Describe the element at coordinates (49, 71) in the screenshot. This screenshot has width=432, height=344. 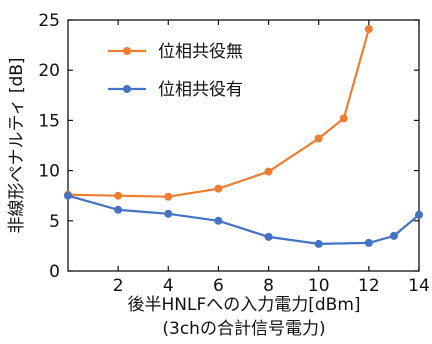
I see `y-tick-label: 20` at that location.